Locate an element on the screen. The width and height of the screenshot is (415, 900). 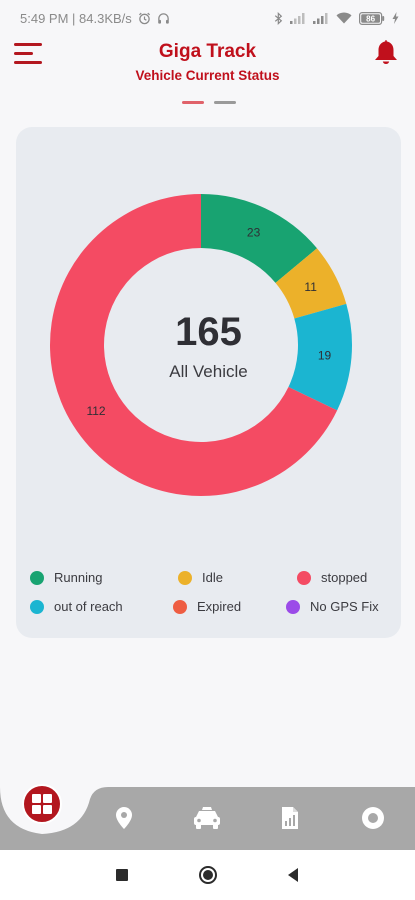
bottom-navigation is located at coordinates (207, 817).